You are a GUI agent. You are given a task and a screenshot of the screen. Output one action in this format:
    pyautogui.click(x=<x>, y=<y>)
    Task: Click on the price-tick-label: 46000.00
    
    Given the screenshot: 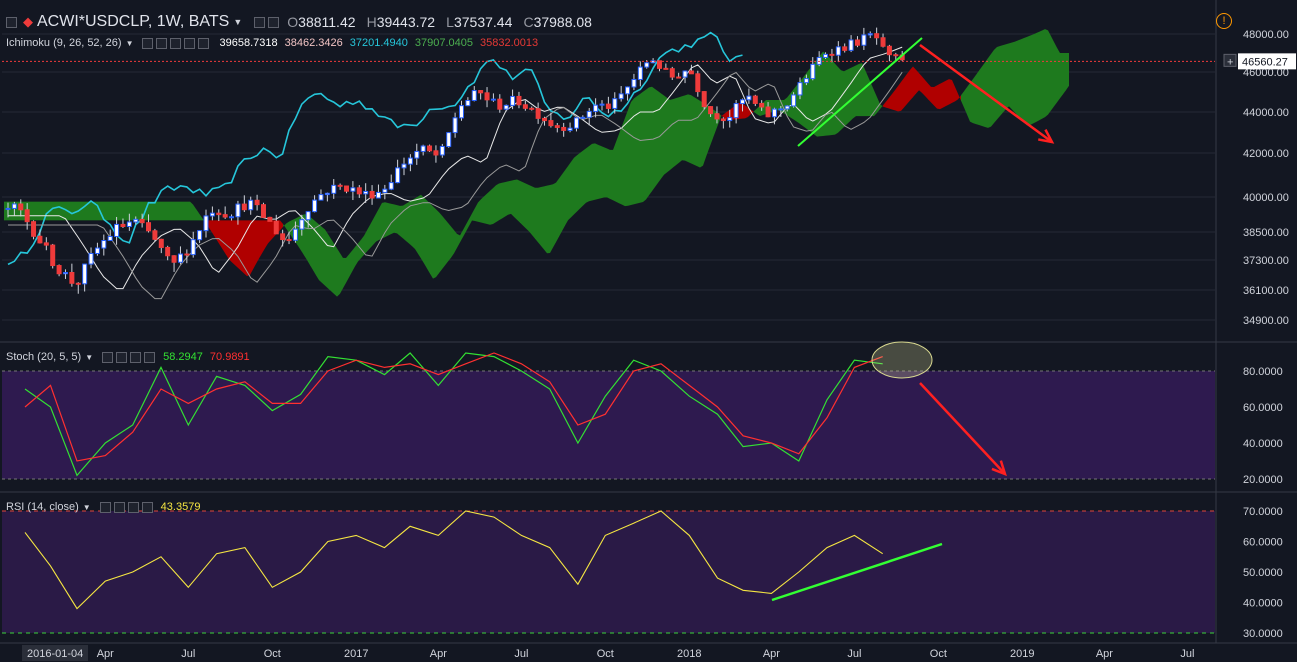 What is the action you would take?
    pyautogui.click(x=1266, y=73)
    